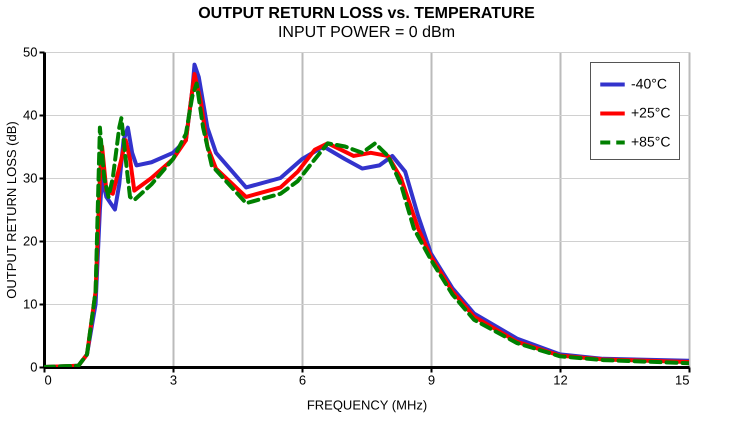 The width and height of the screenshot is (745, 438). I want to click on y-tick-label: 10, so click(30, 304).